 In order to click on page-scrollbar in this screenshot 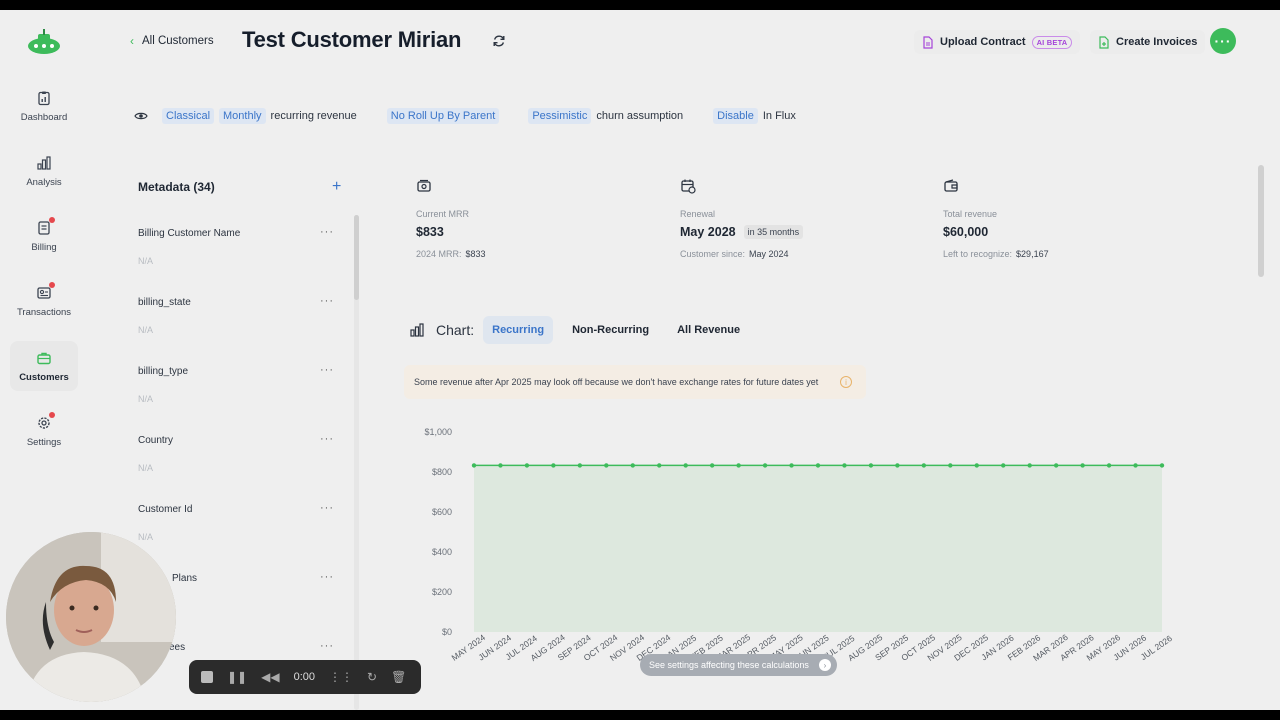, I will do `click(1261, 221)`.